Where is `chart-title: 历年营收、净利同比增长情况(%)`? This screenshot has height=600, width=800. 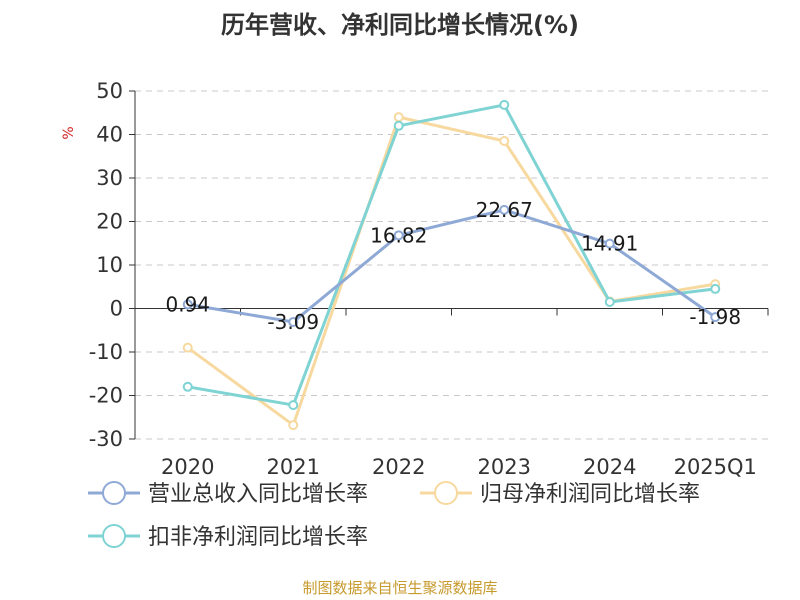 chart-title: 历年营收、净利同比增长情况(%) is located at coordinates (400, 25).